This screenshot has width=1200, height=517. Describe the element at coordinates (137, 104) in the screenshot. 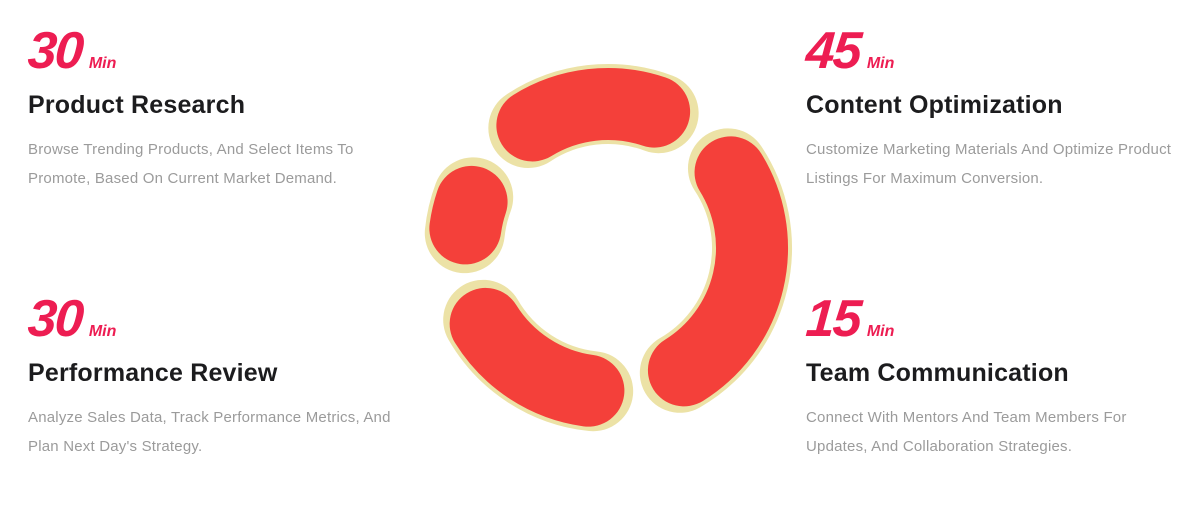

I see `block-title: Product Research` at that location.